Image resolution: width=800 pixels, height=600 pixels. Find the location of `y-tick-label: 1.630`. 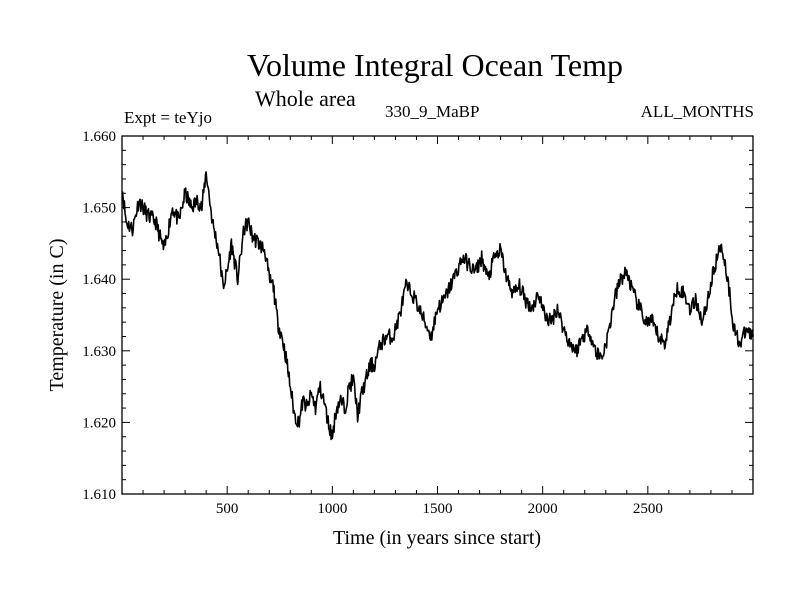

y-tick-label: 1.630 is located at coordinates (99, 352).